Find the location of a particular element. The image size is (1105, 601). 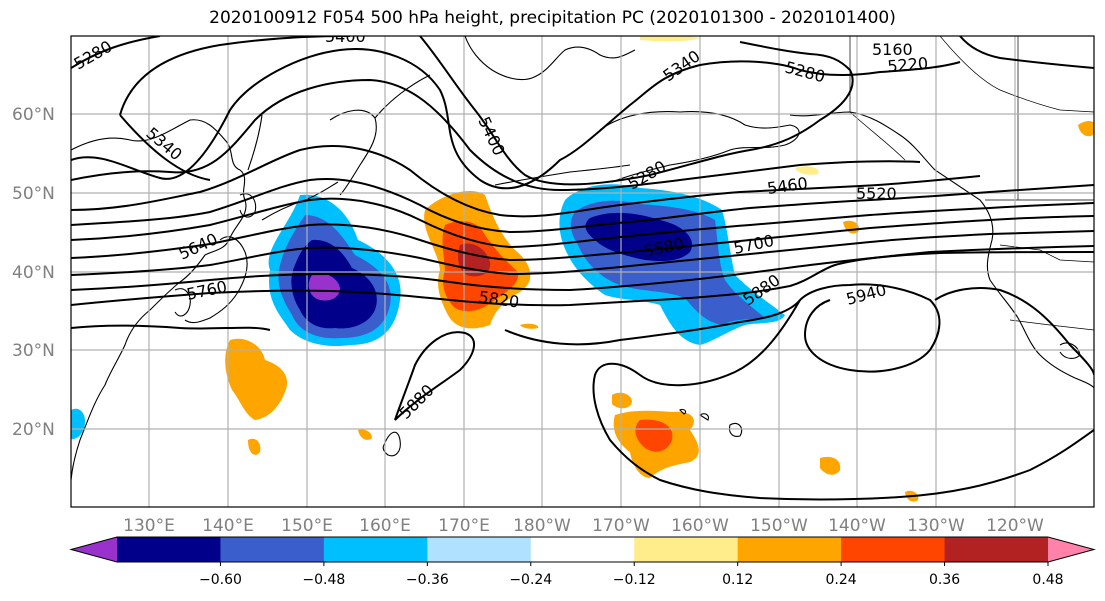

contour-label: 5520 is located at coordinates (876, 193).